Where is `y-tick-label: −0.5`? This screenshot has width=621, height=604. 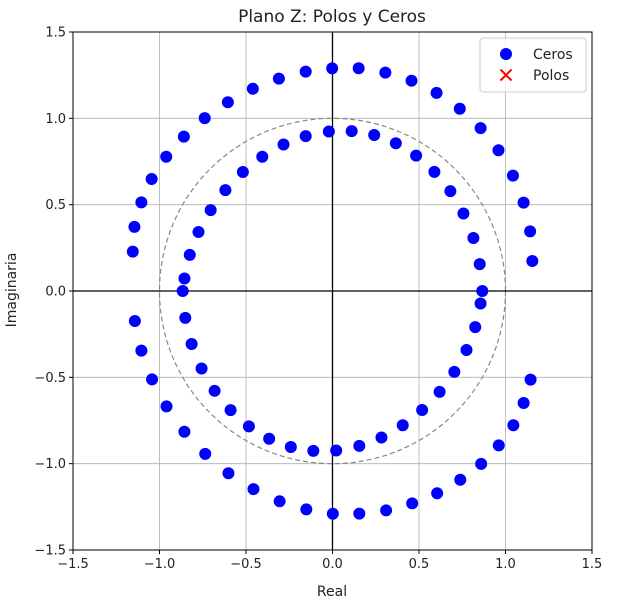
y-tick-label: −0.5 is located at coordinates (50, 378).